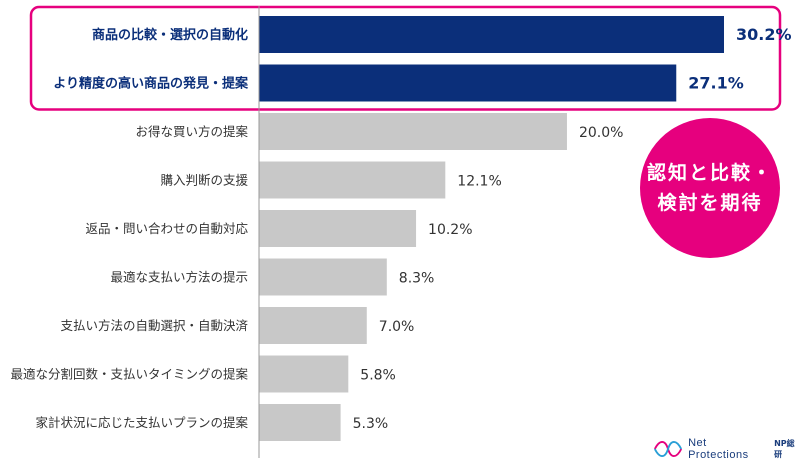 The height and width of the screenshot is (465, 801). I want to click on callout-circle: 認知と比較・ 検討を期待, so click(710, 188).